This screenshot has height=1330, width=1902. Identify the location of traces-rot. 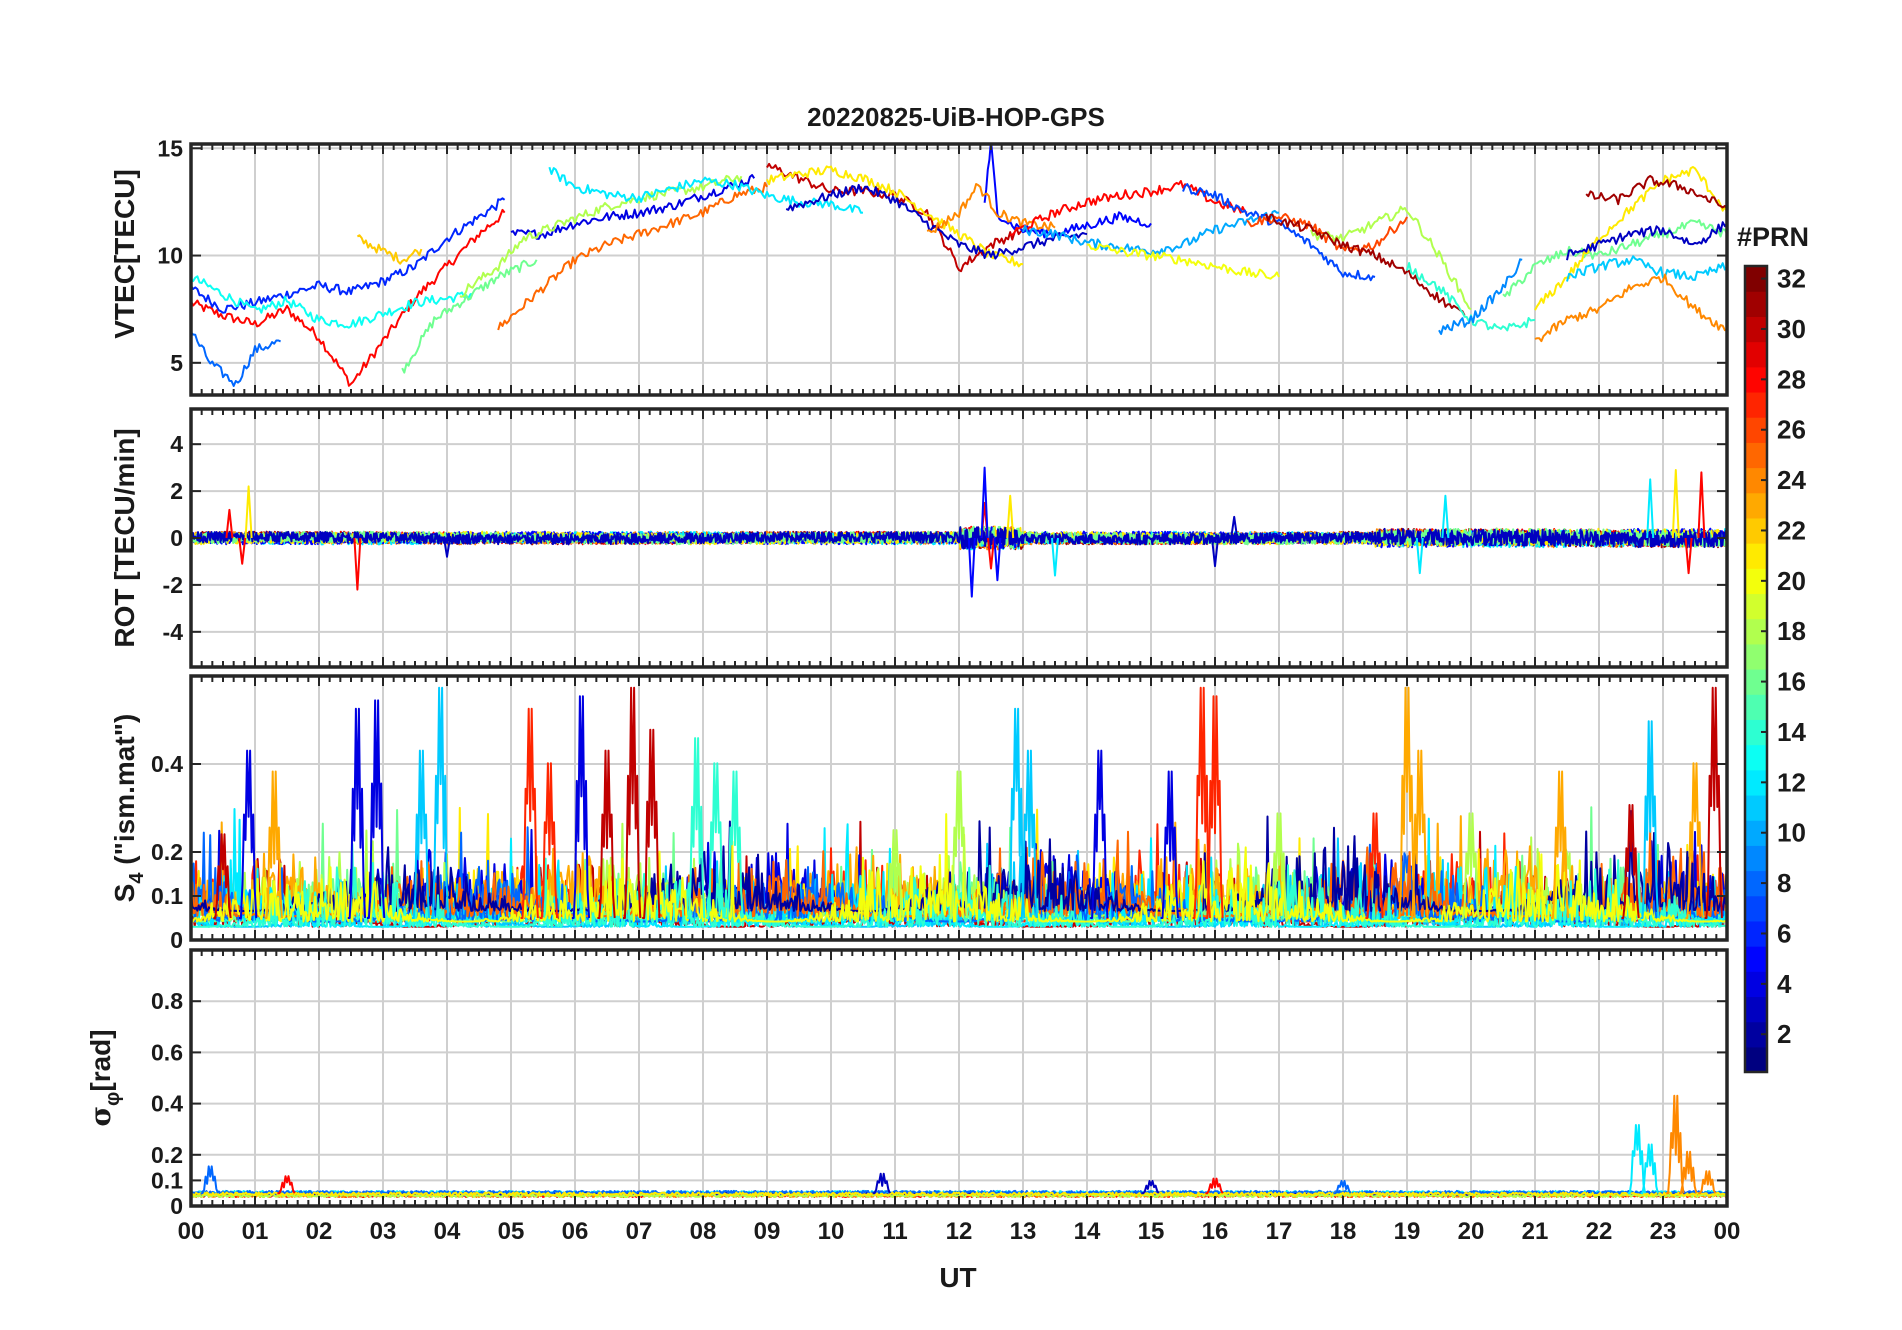
(959, 532).